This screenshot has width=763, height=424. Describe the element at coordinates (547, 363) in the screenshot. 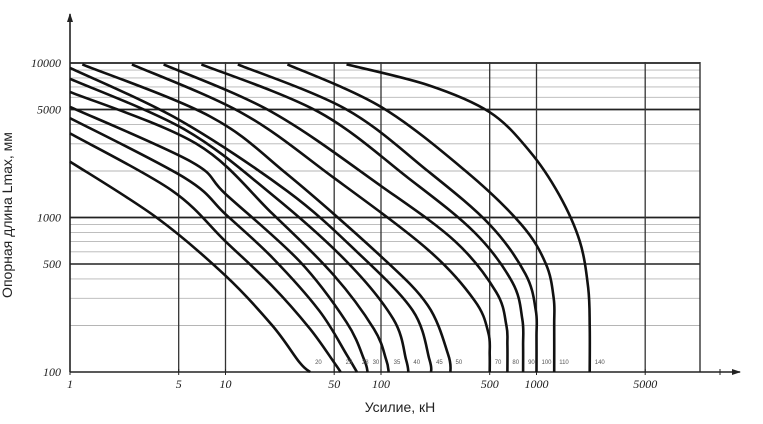

I see `series-label-100: 100` at that location.